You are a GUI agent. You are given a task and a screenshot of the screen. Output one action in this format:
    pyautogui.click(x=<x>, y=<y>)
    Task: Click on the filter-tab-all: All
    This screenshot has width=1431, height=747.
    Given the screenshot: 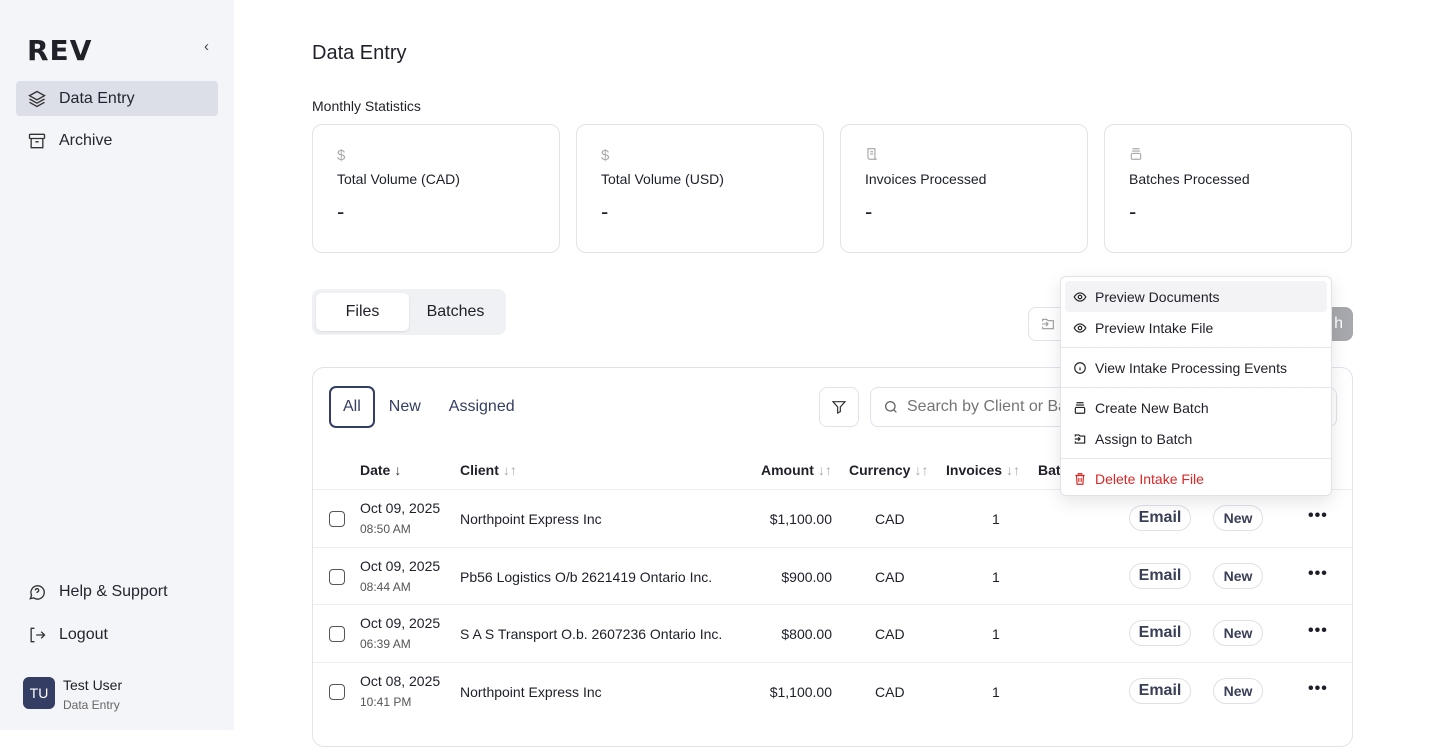 What is the action you would take?
    pyautogui.click(x=352, y=407)
    